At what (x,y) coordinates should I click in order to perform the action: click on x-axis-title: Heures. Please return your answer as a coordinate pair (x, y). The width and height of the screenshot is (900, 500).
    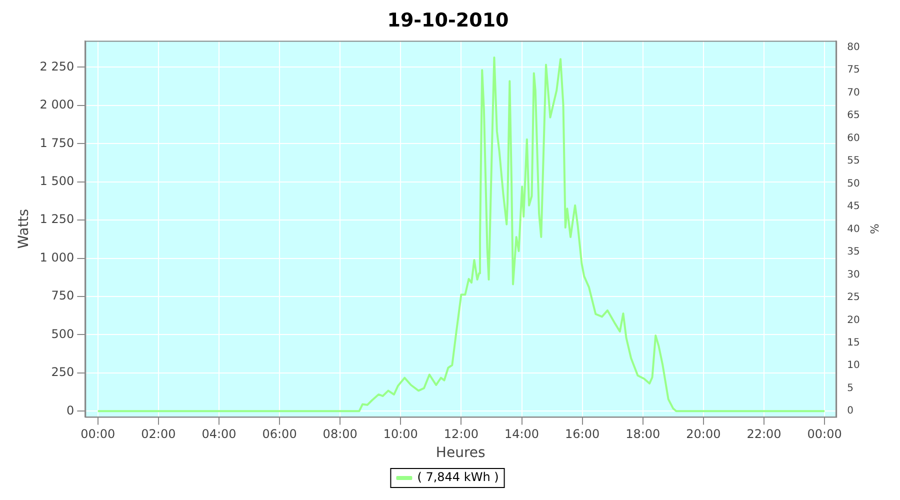
    Looking at the image, I should click on (461, 453).